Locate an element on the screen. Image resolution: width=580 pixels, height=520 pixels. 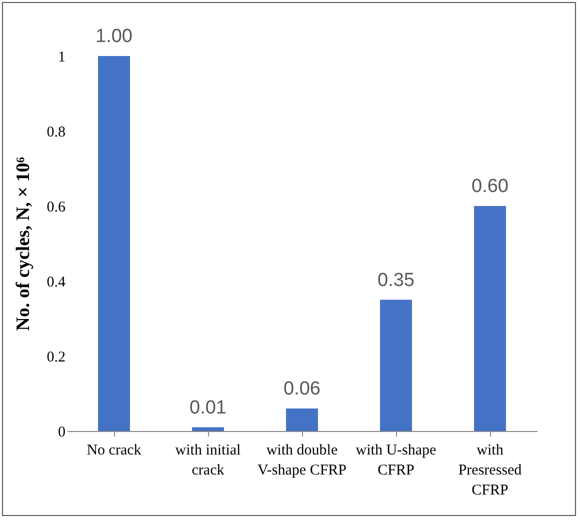
y-tick-label: 0.8 is located at coordinates (56, 132).